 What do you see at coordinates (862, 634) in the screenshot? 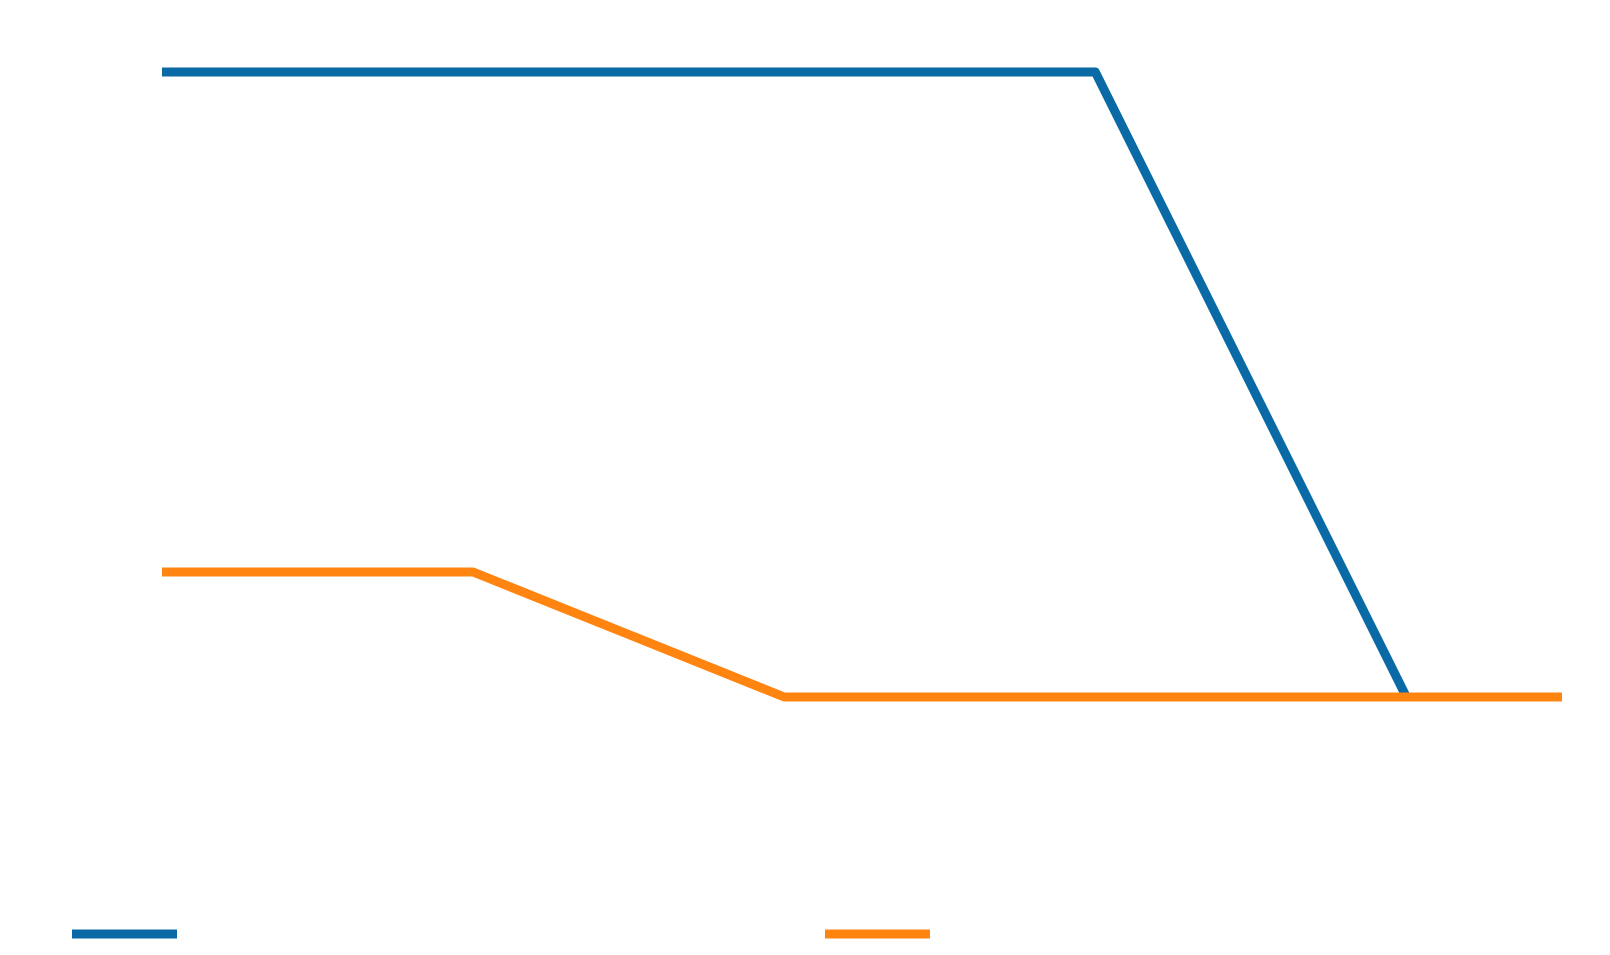
I see `series-2-line` at bounding box center [862, 634].